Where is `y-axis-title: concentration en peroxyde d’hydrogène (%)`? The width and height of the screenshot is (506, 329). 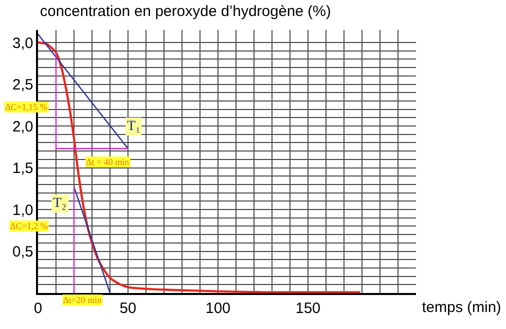 y-axis-title: concentration en peroxyde d’hydrogène (%) is located at coordinates (186, 11).